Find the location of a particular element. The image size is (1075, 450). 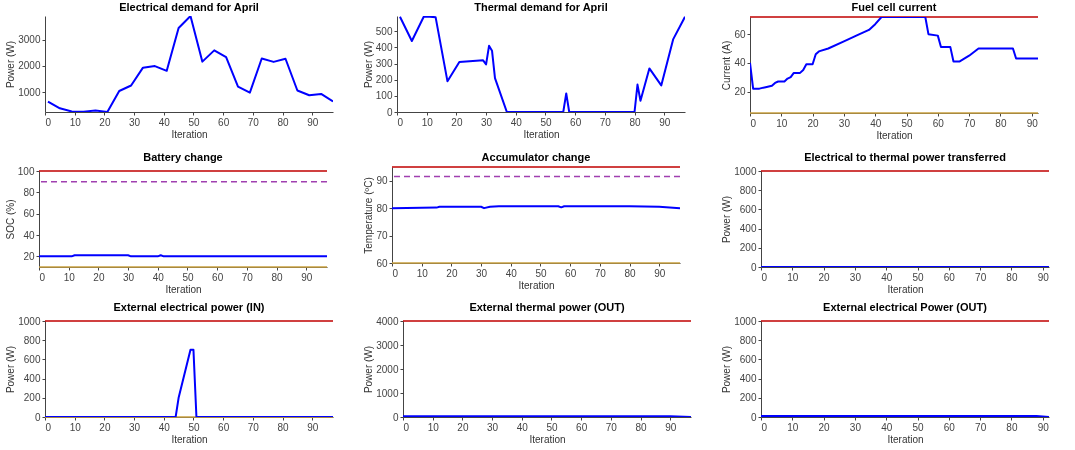

chart-title: External electrical power (IN) is located at coordinates (189, 307).